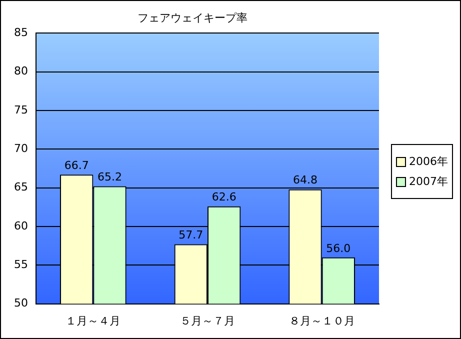 Image resolution: width=461 pixels, height=339 pixels. What do you see at coordinates (21, 149) in the screenshot?
I see `y-tick-label: 70` at bounding box center [21, 149].